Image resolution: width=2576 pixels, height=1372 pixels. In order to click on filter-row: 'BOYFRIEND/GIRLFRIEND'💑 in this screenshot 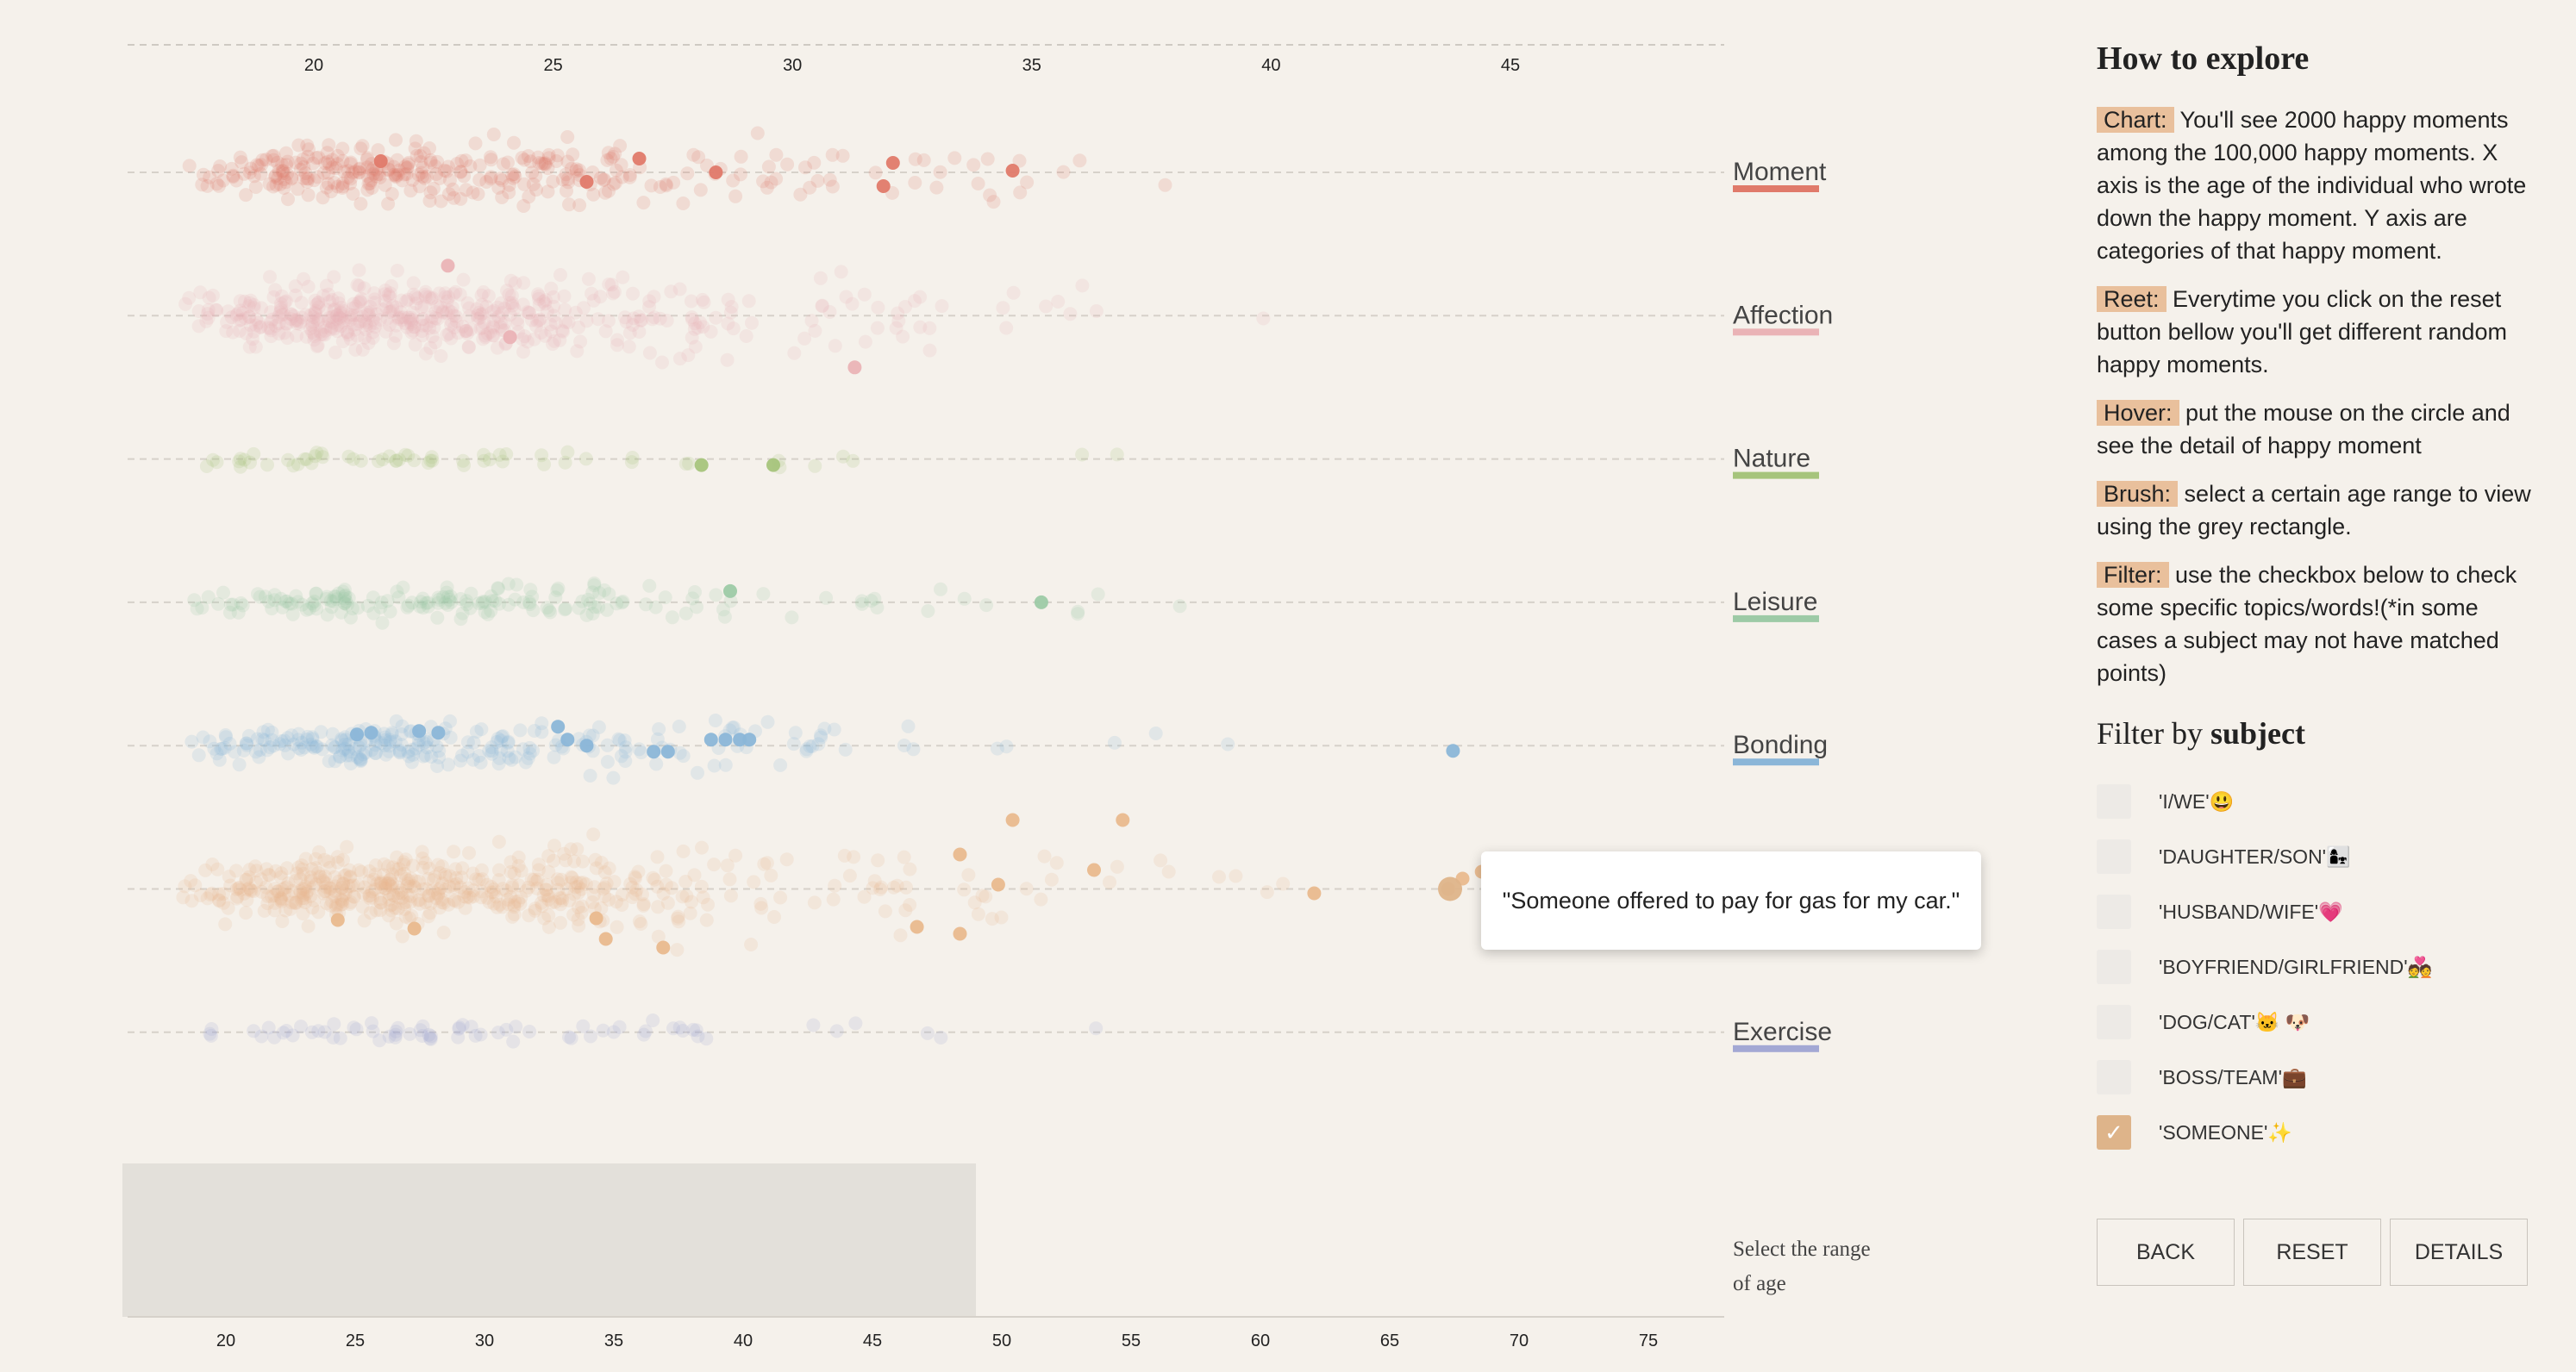, I will do `click(2321, 967)`.